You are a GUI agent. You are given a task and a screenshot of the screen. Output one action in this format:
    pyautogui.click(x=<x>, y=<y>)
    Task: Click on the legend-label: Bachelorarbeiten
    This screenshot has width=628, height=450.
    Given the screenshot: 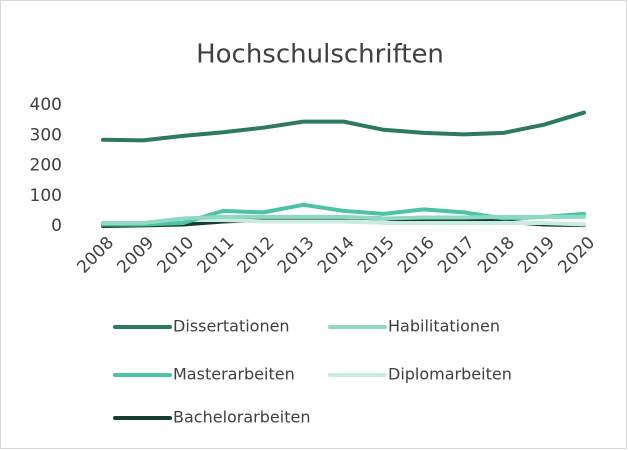 What is the action you would take?
    pyautogui.click(x=241, y=417)
    